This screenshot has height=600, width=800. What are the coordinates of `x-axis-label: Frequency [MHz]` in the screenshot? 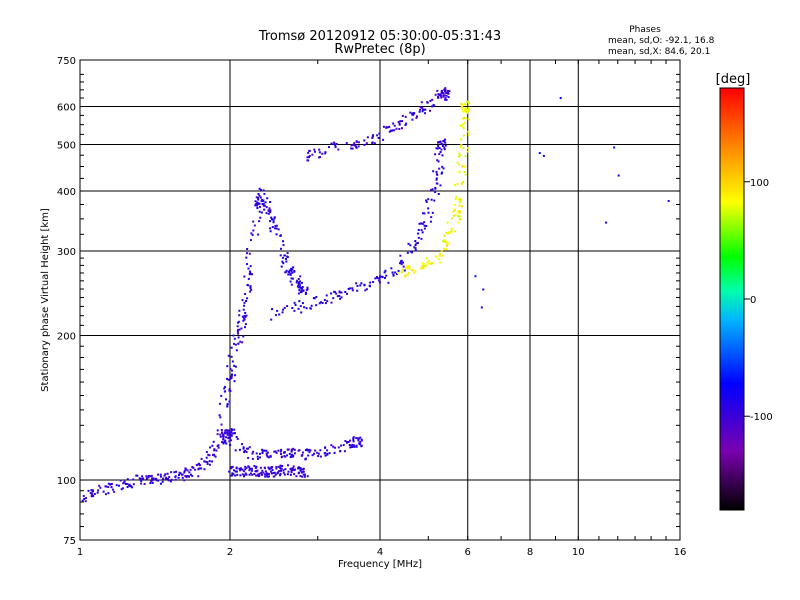 It's located at (380, 564).